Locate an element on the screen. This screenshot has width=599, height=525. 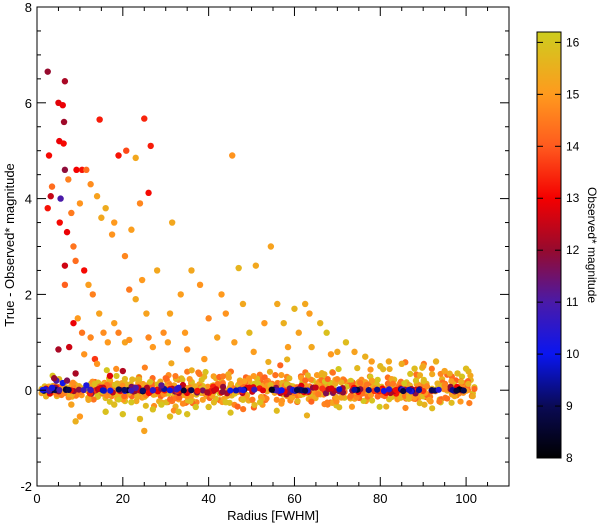
colorbar-gradient is located at coordinates (549, 245).